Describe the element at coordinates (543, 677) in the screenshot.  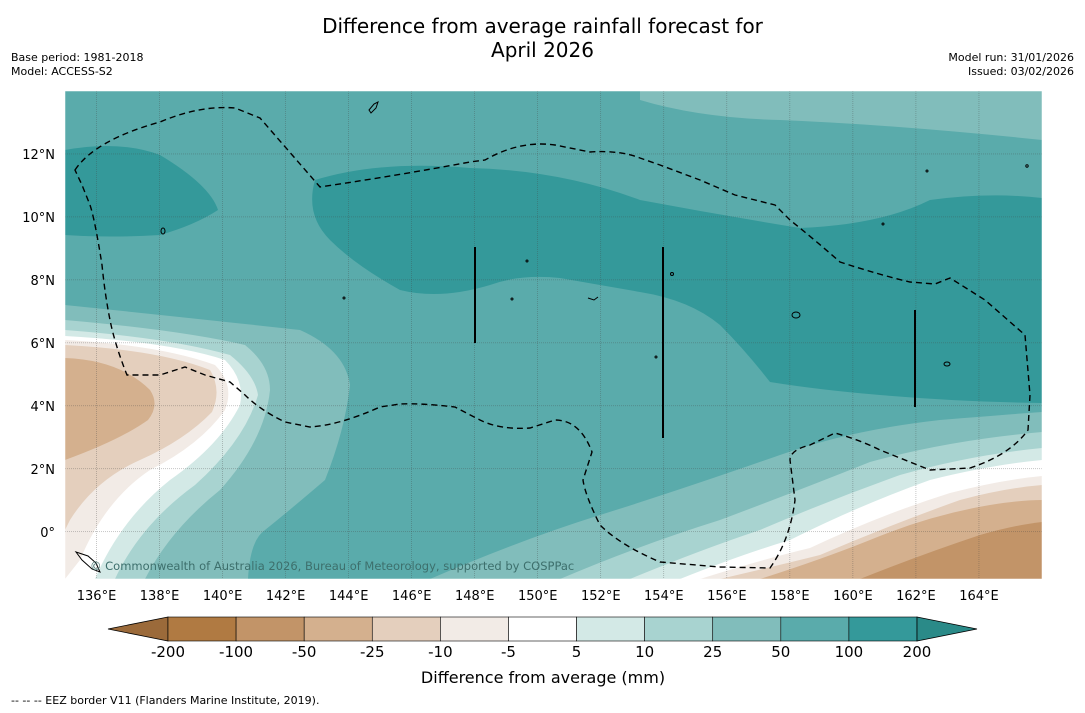
I see `colorbar-title: Difference from average (mm)` at that location.